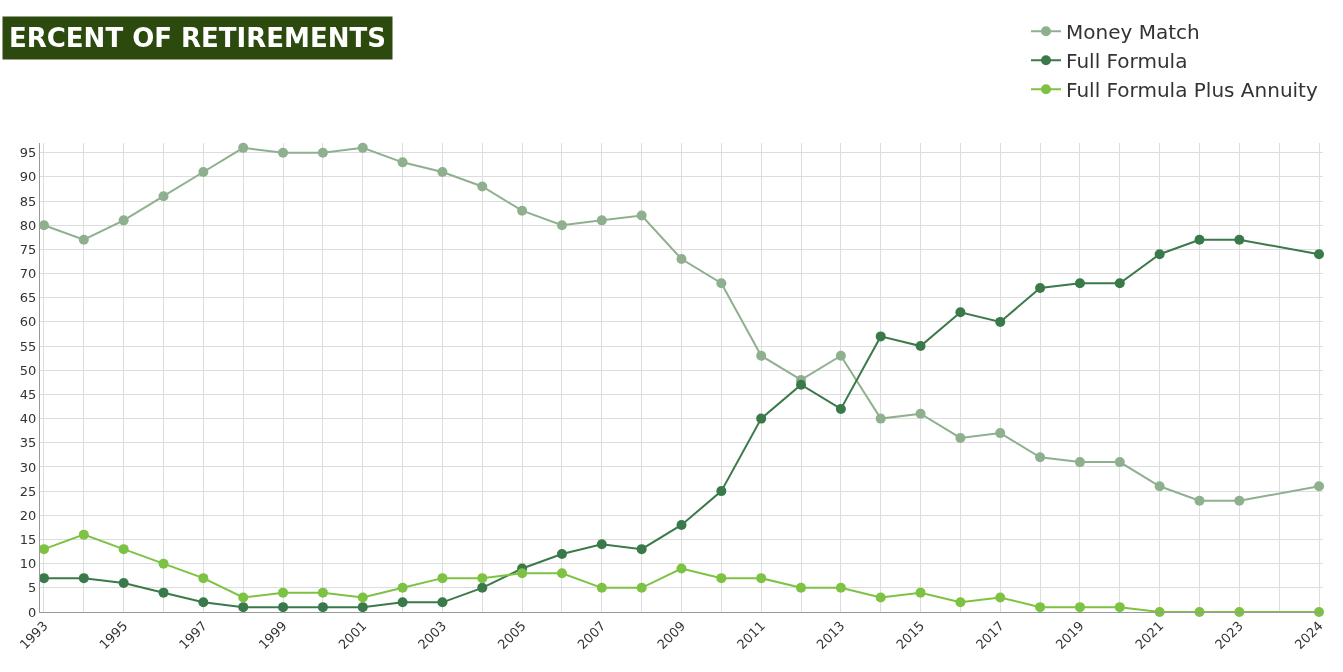  What do you see at coordinates (28, 225) in the screenshot?
I see `y-tick-label: 80` at bounding box center [28, 225].